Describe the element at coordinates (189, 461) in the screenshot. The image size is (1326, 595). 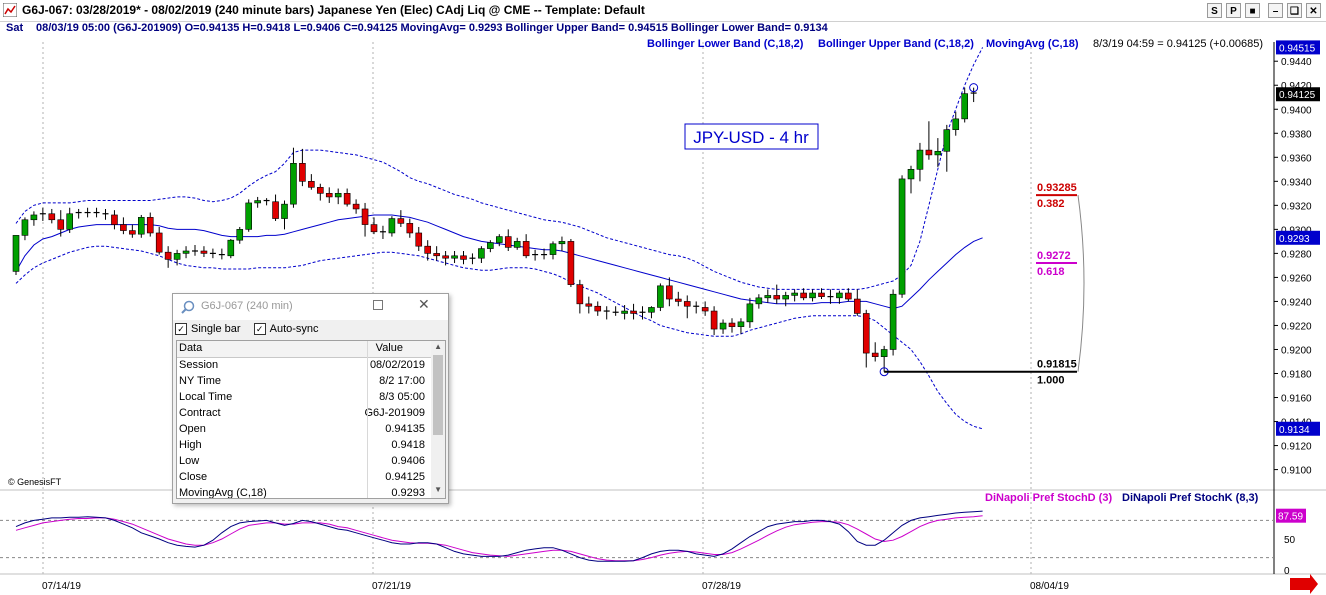
I see `row-key: Low` at that location.